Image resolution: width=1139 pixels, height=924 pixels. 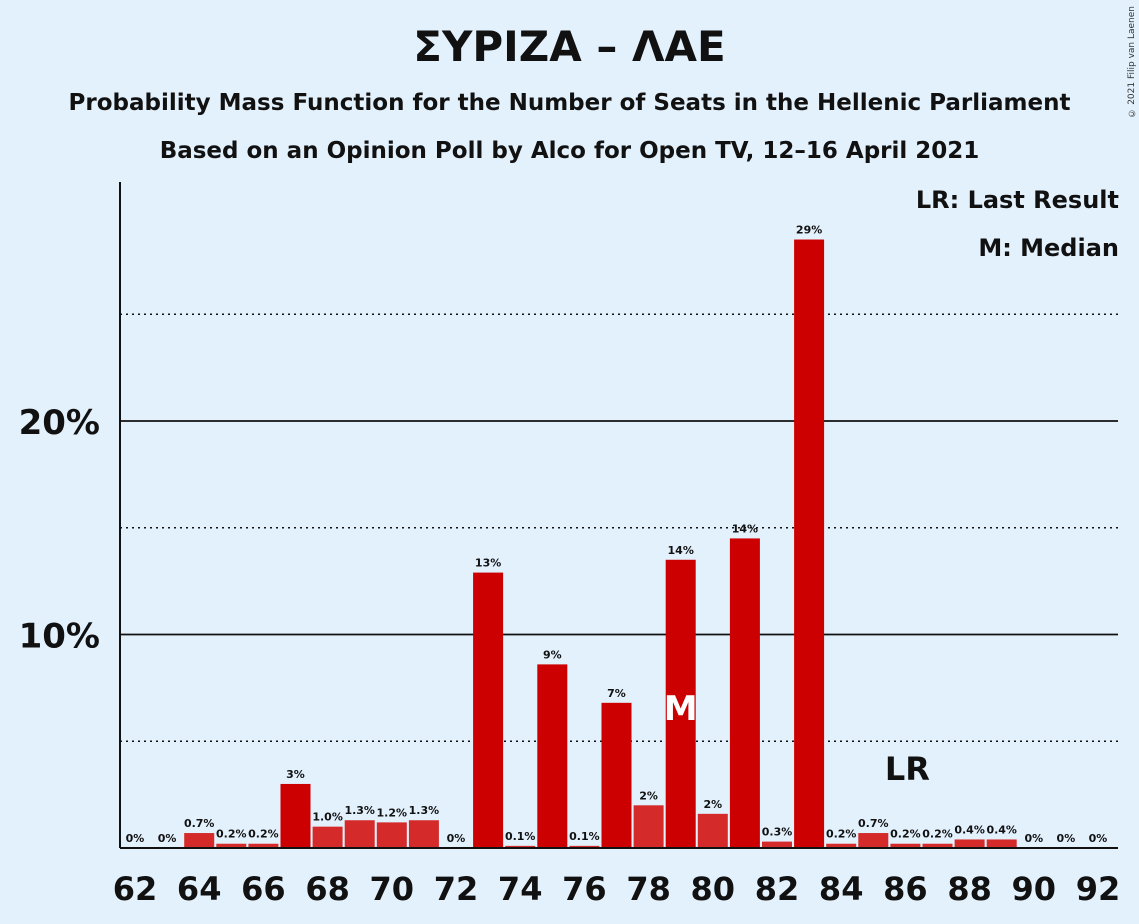 I want to click on data-label-67: 3%, so click(x=295, y=774).